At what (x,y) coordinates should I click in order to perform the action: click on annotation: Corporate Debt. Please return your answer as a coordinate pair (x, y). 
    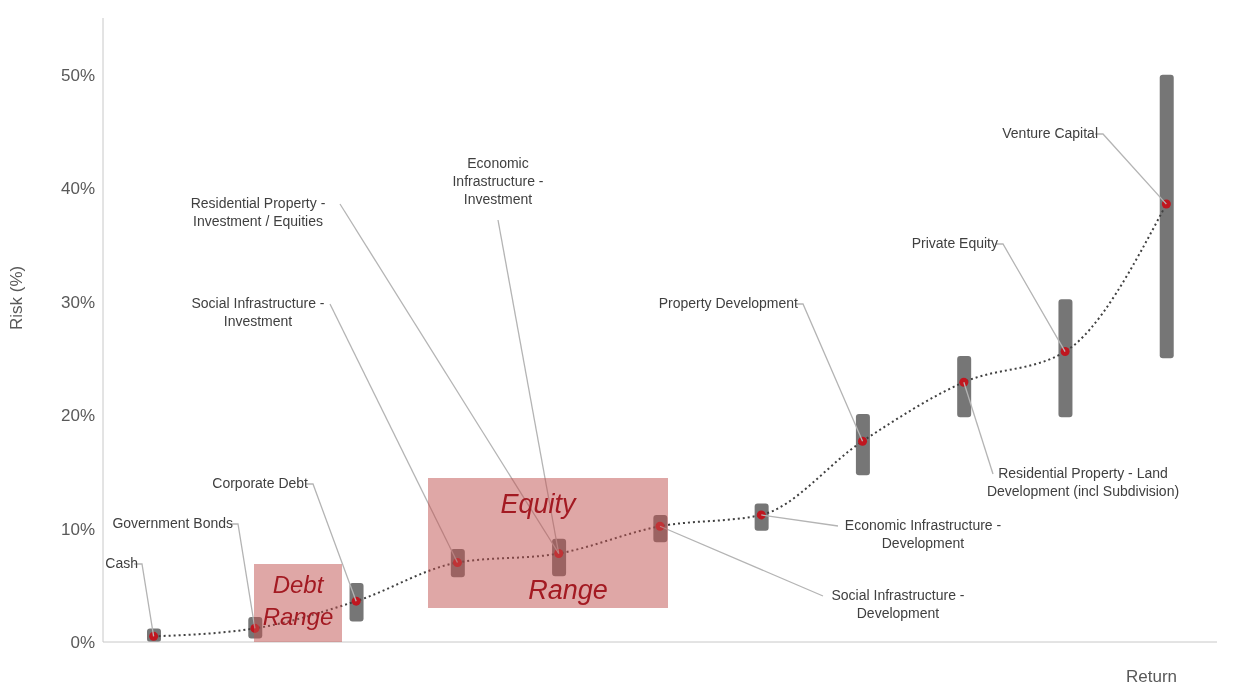
    Looking at the image, I should click on (260, 483).